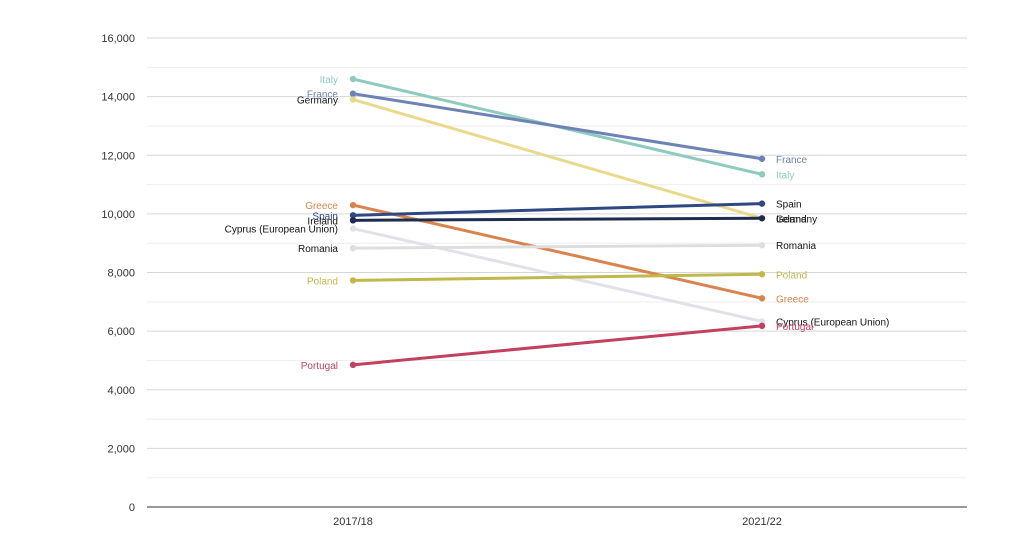 The height and width of the screenshot is (557, 1024). I want to click on series-line-spain, so click(557, 209).